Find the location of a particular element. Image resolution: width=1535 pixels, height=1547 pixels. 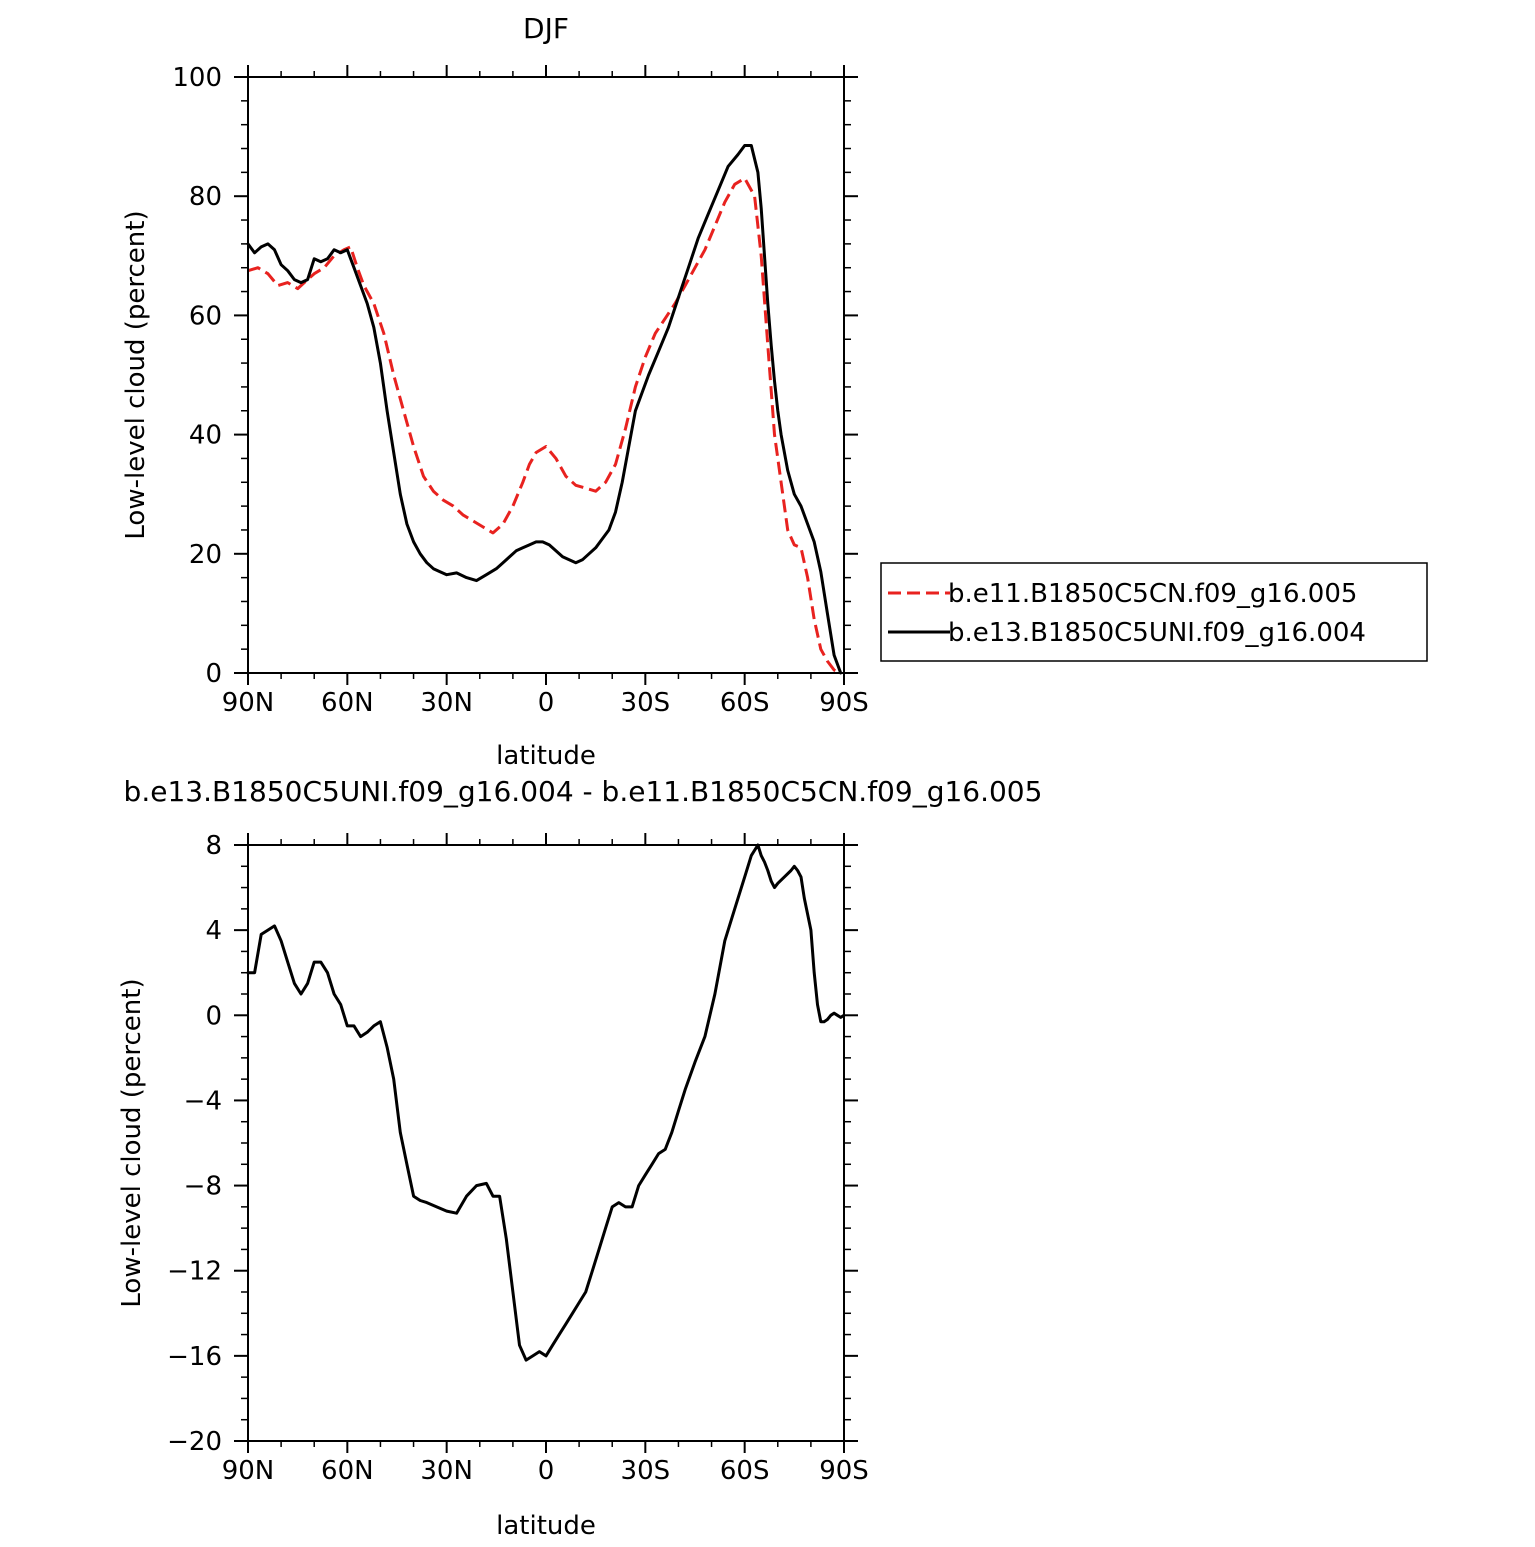

bottom-y-axis-title: Low-level cloud (percent) is located at coordinates (132, 1142).